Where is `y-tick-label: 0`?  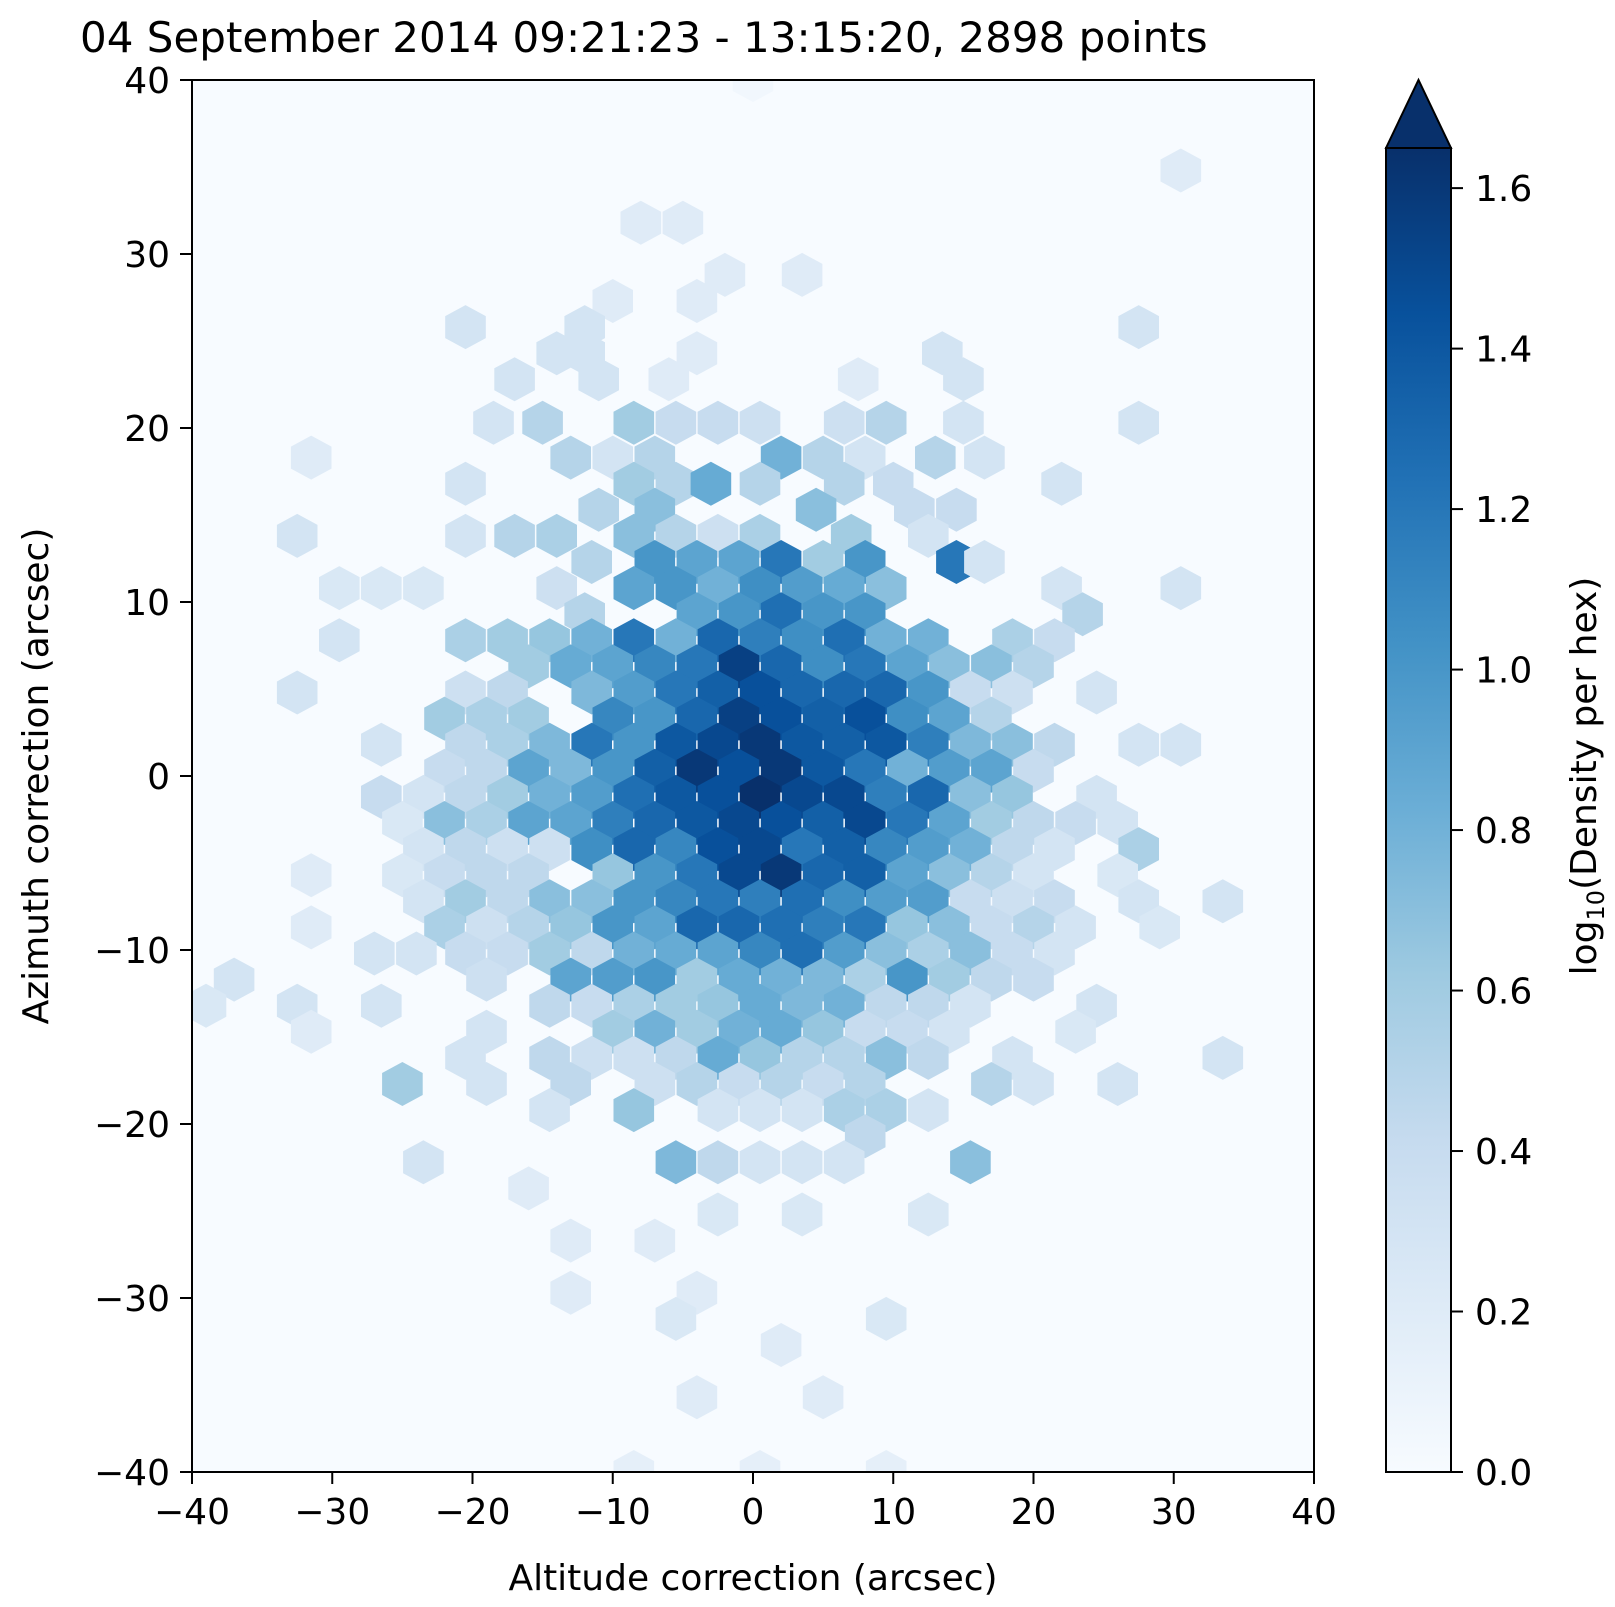 y-tick-label: 0 is located at coordinates (158, 777).